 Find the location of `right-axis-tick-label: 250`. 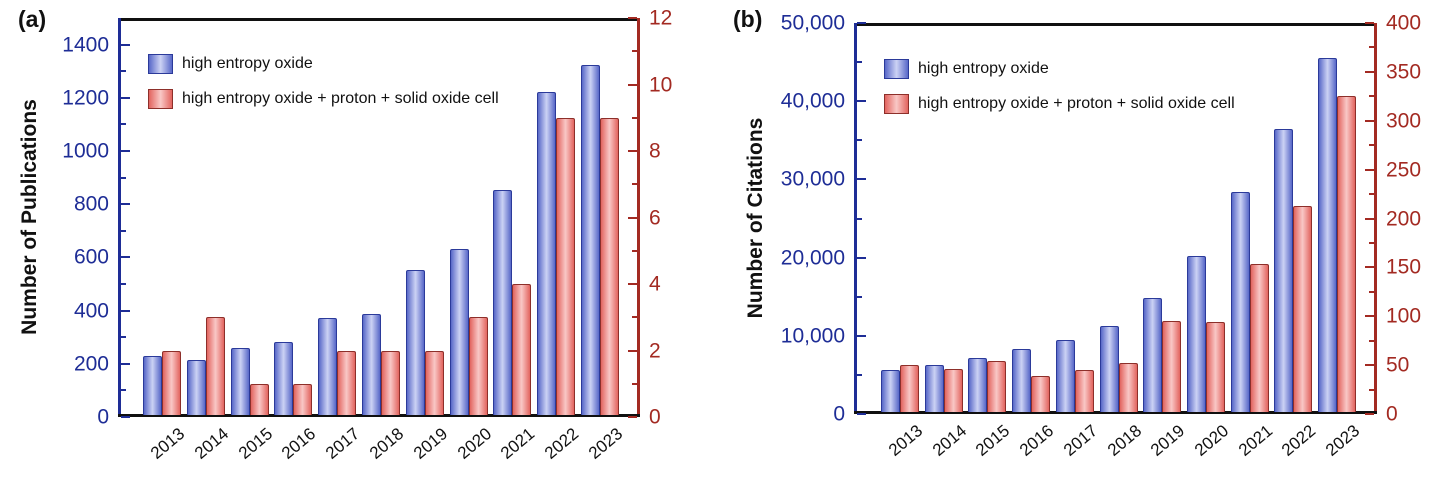

right-axis-tick-label: 250 is located at coordinates (1404, 170).